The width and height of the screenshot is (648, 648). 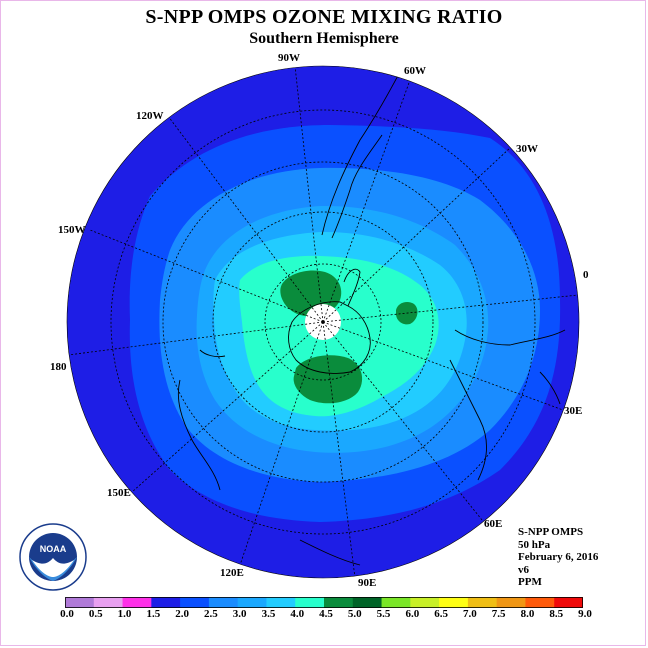 What do you see at coordinates (527, 149) in the screenshot?
I see `lon-label-30w: 30W` at bounding box center [527, 149].